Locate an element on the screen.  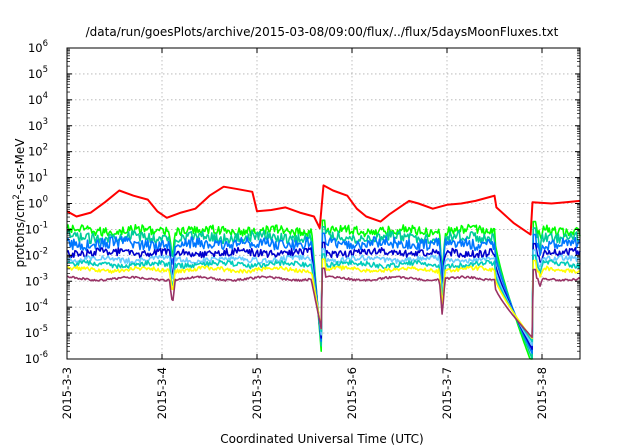
y-tick-label: 10⁻² is located at coordinates (36, 254).